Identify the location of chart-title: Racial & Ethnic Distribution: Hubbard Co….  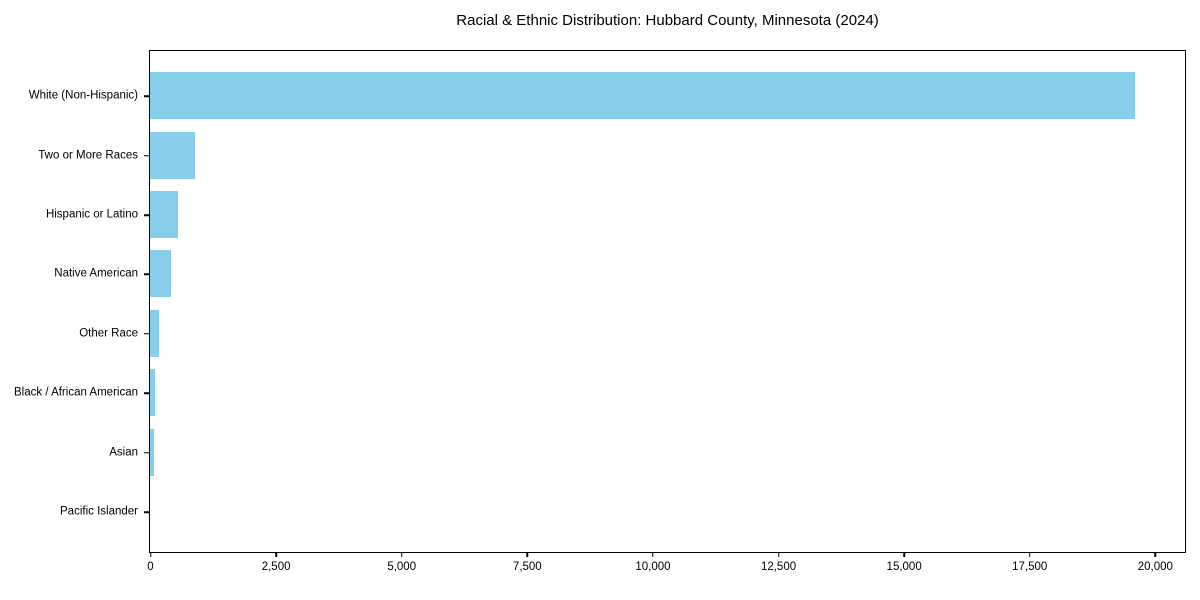
(667, 20).